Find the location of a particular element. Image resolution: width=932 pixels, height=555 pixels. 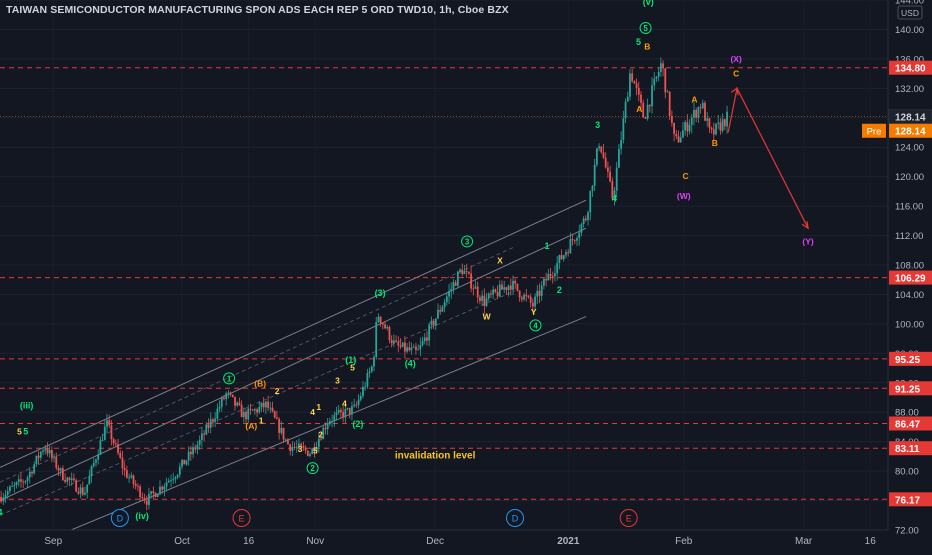

wave-label: (Y) is located at coordinates (808, 241).